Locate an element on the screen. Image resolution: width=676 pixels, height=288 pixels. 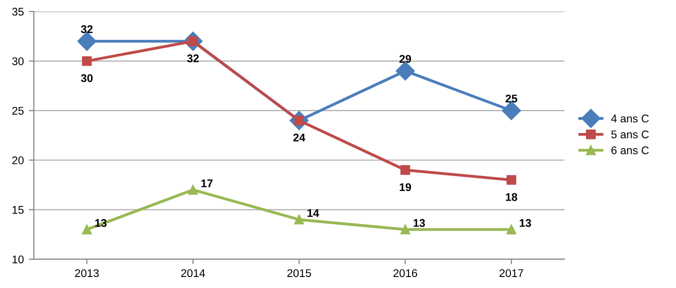
data-label: 18 is located at coordinates (512, 197).